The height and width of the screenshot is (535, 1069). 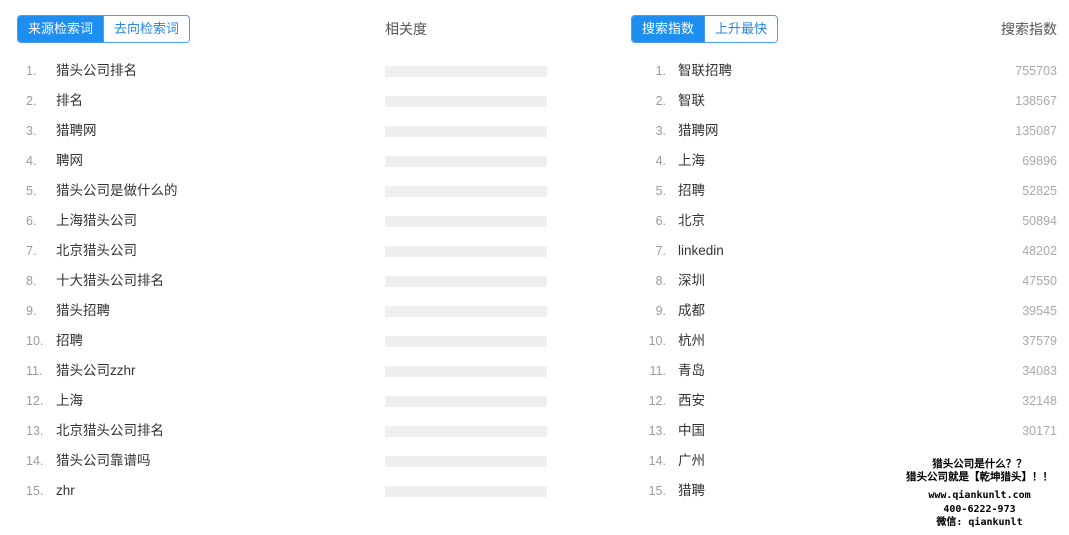 What do you see at coordinates (691, 100) in the screenshot?
I see `keyword-label: 智联` at bounding box center [691, 100].